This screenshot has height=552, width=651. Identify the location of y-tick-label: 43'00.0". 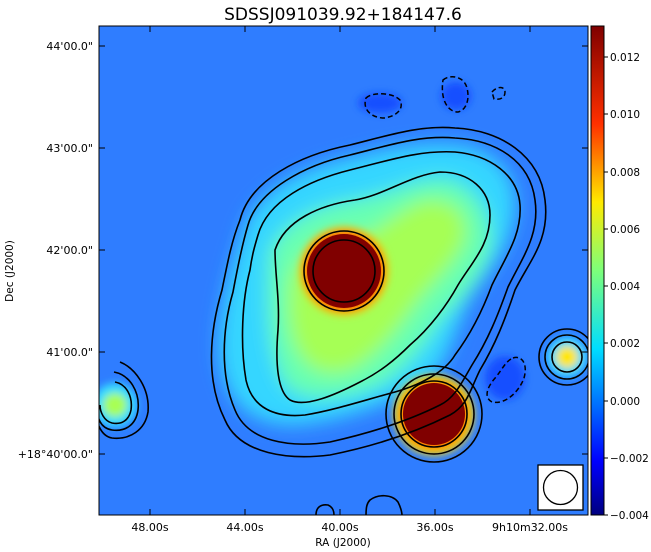
(69, 148).